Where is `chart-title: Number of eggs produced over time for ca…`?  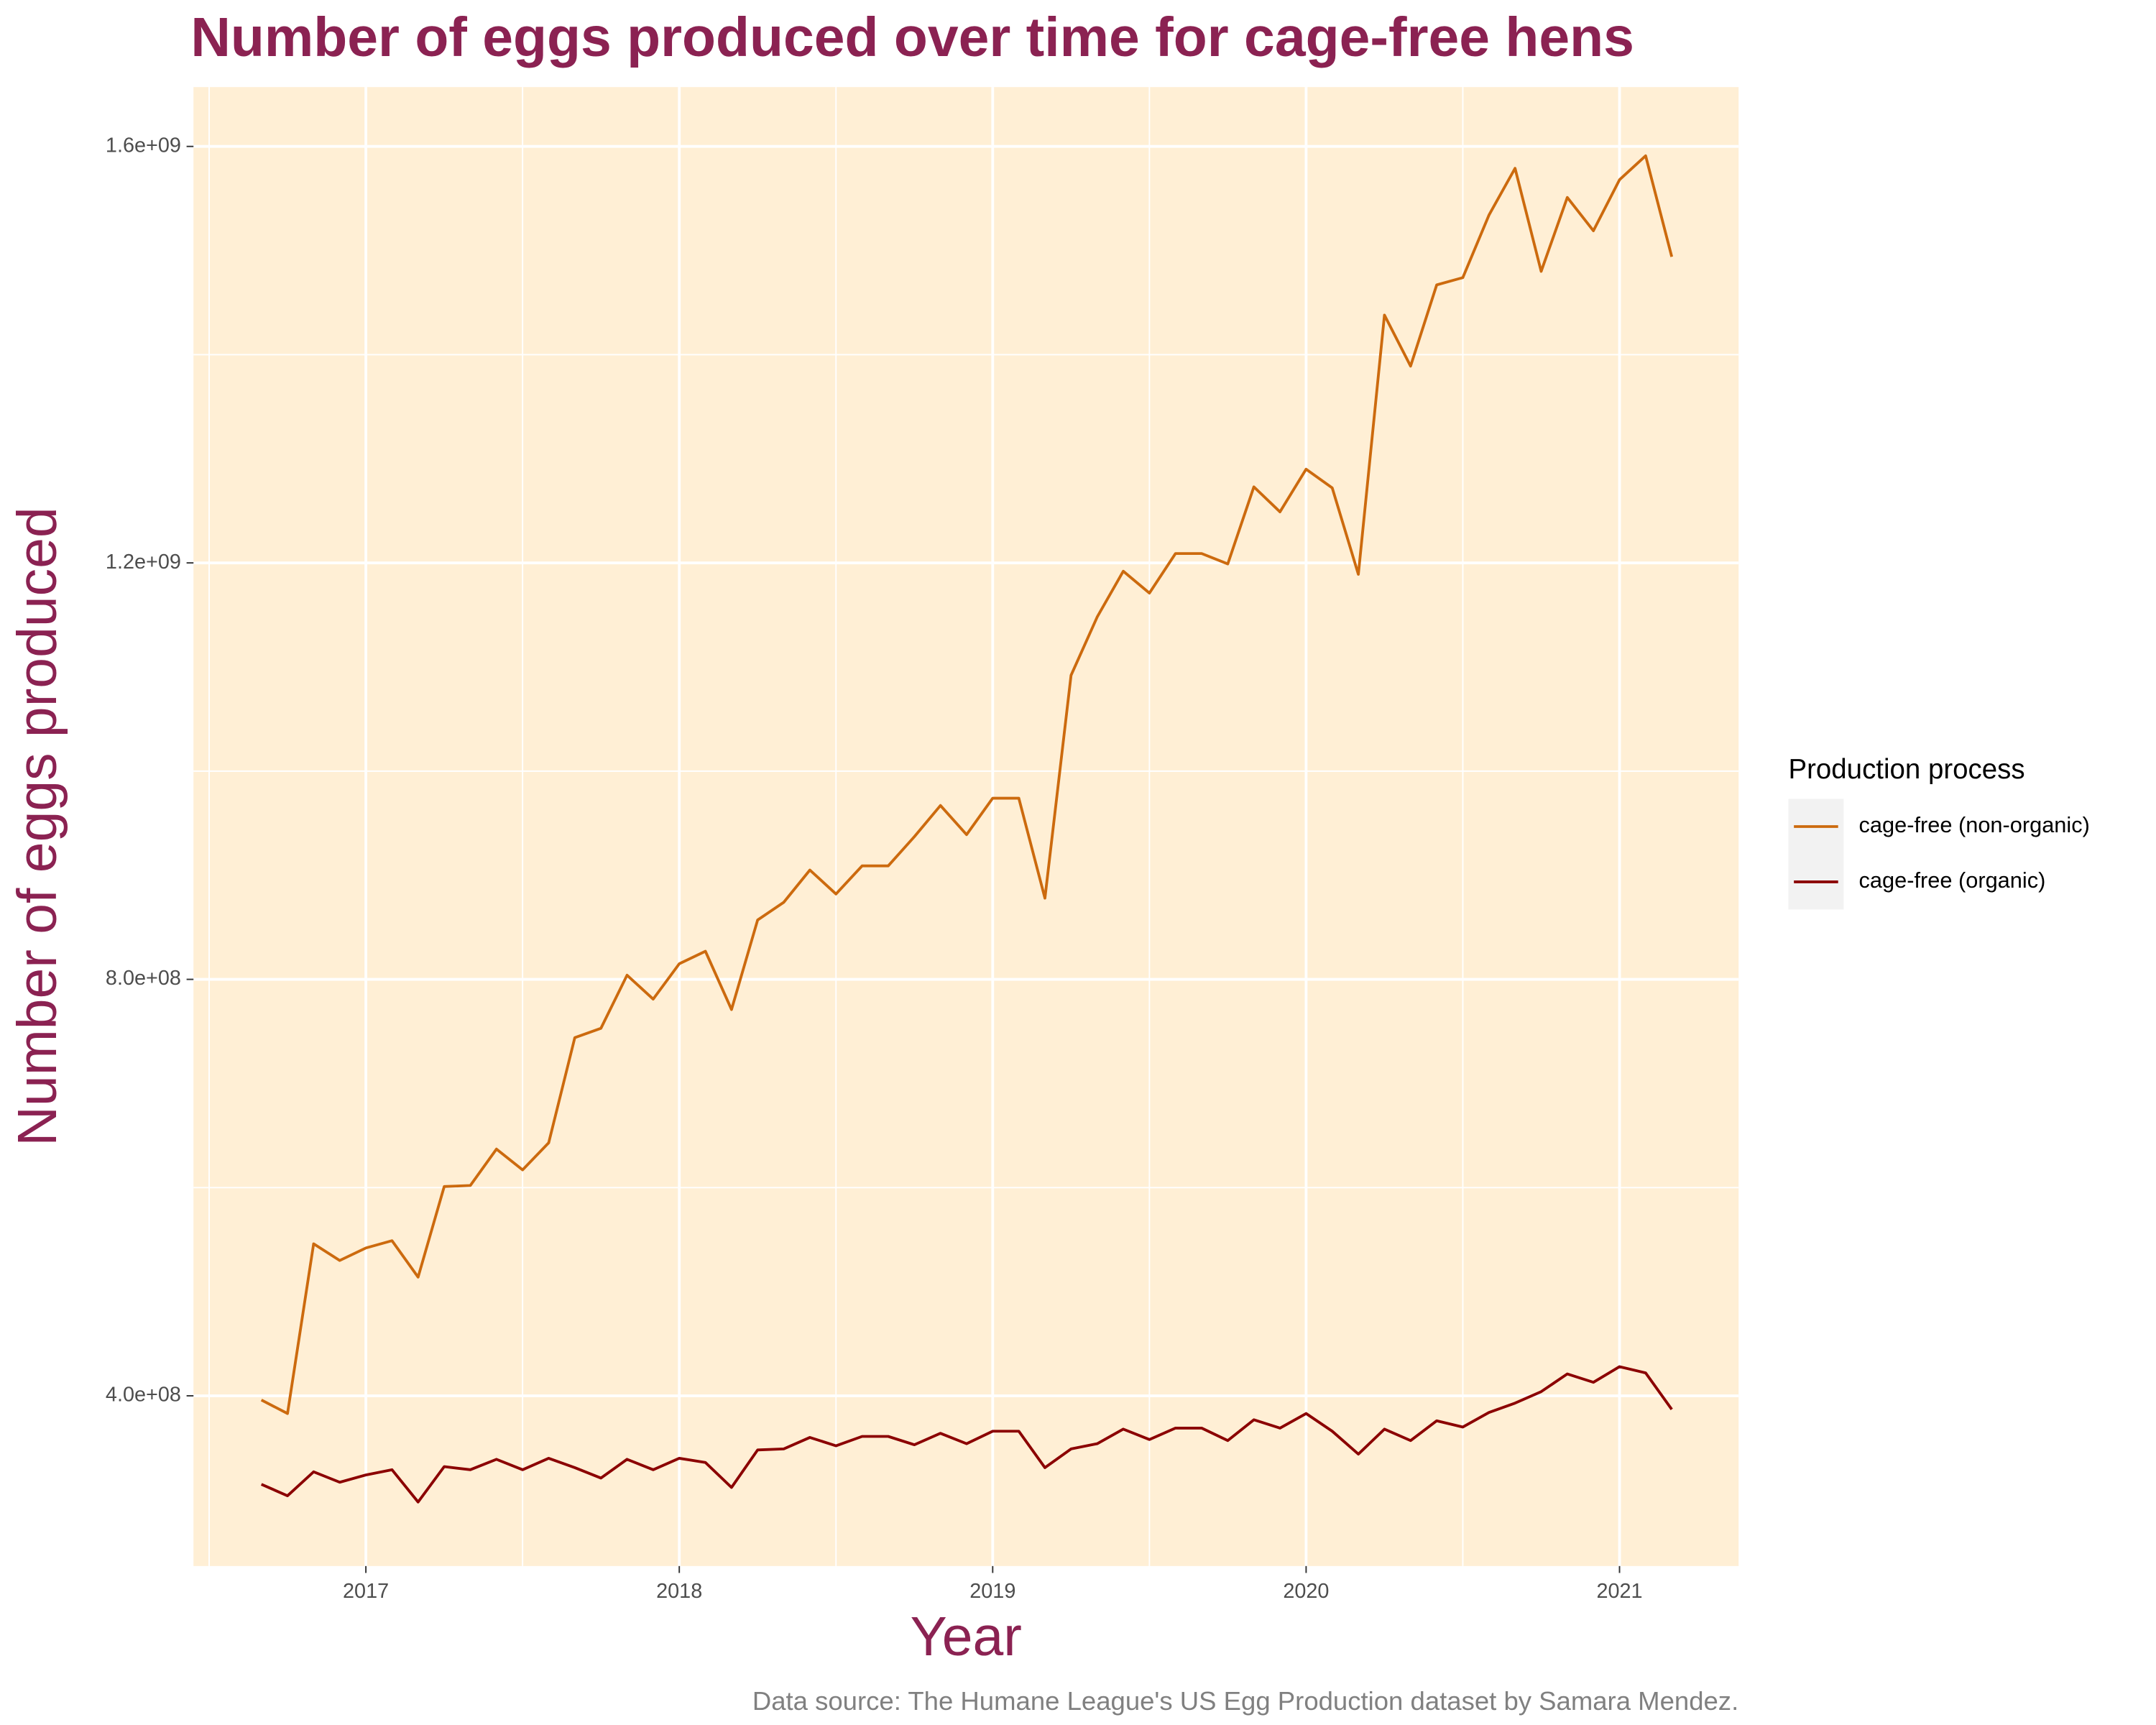
chart-title: Number of eggs produced over time for ca… is located at coordinates (912, 37).